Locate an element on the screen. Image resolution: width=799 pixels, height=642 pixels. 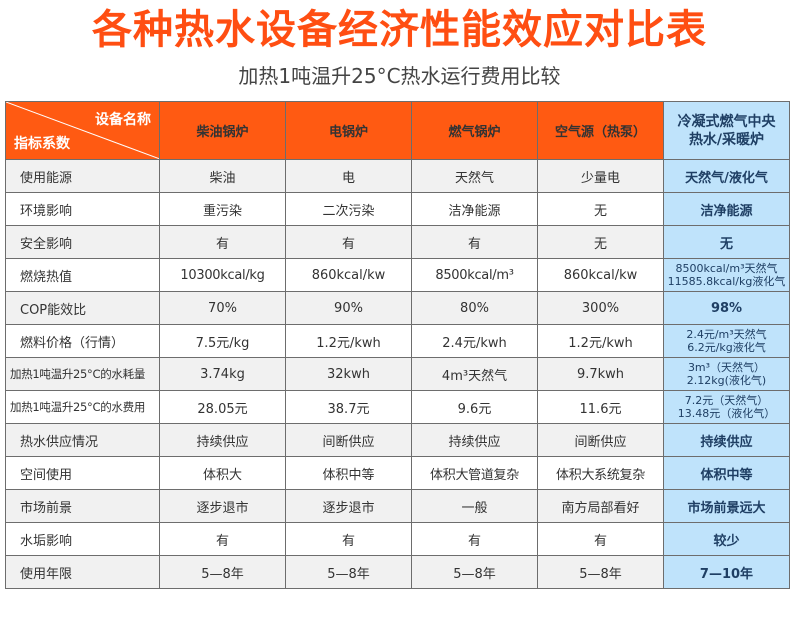
table-cell: 9.6元 is located at coordinates (474, 407).